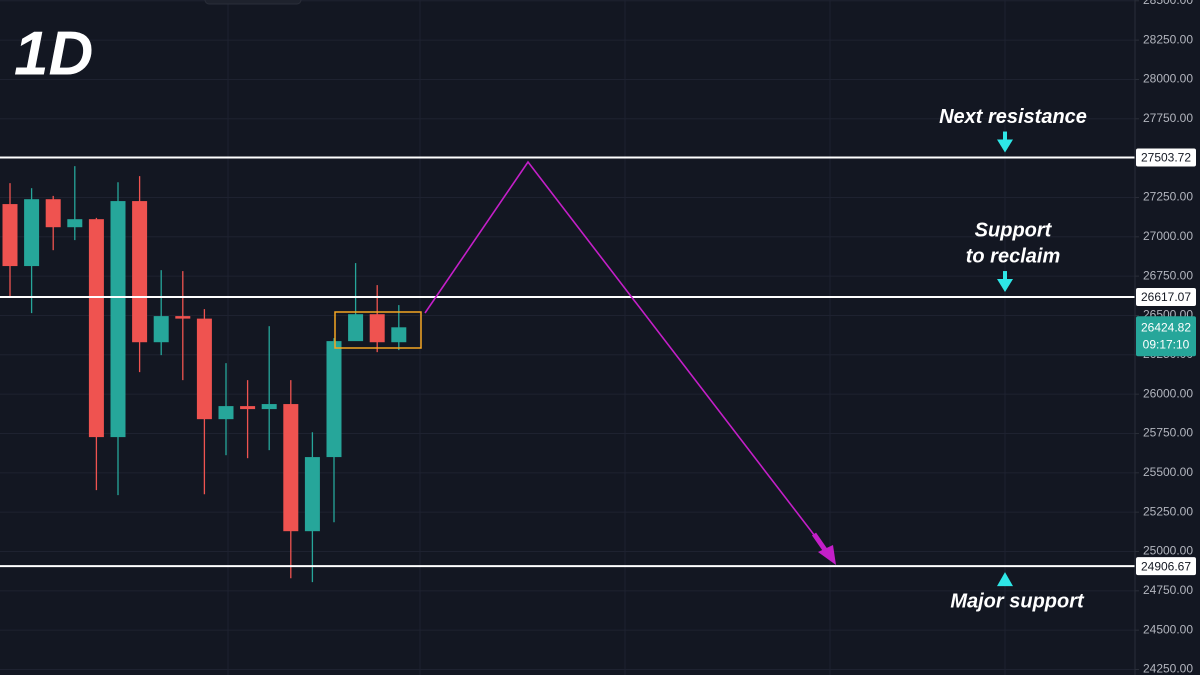  I want to click on y-tick-label: 28500.00, so click(1168, 3).